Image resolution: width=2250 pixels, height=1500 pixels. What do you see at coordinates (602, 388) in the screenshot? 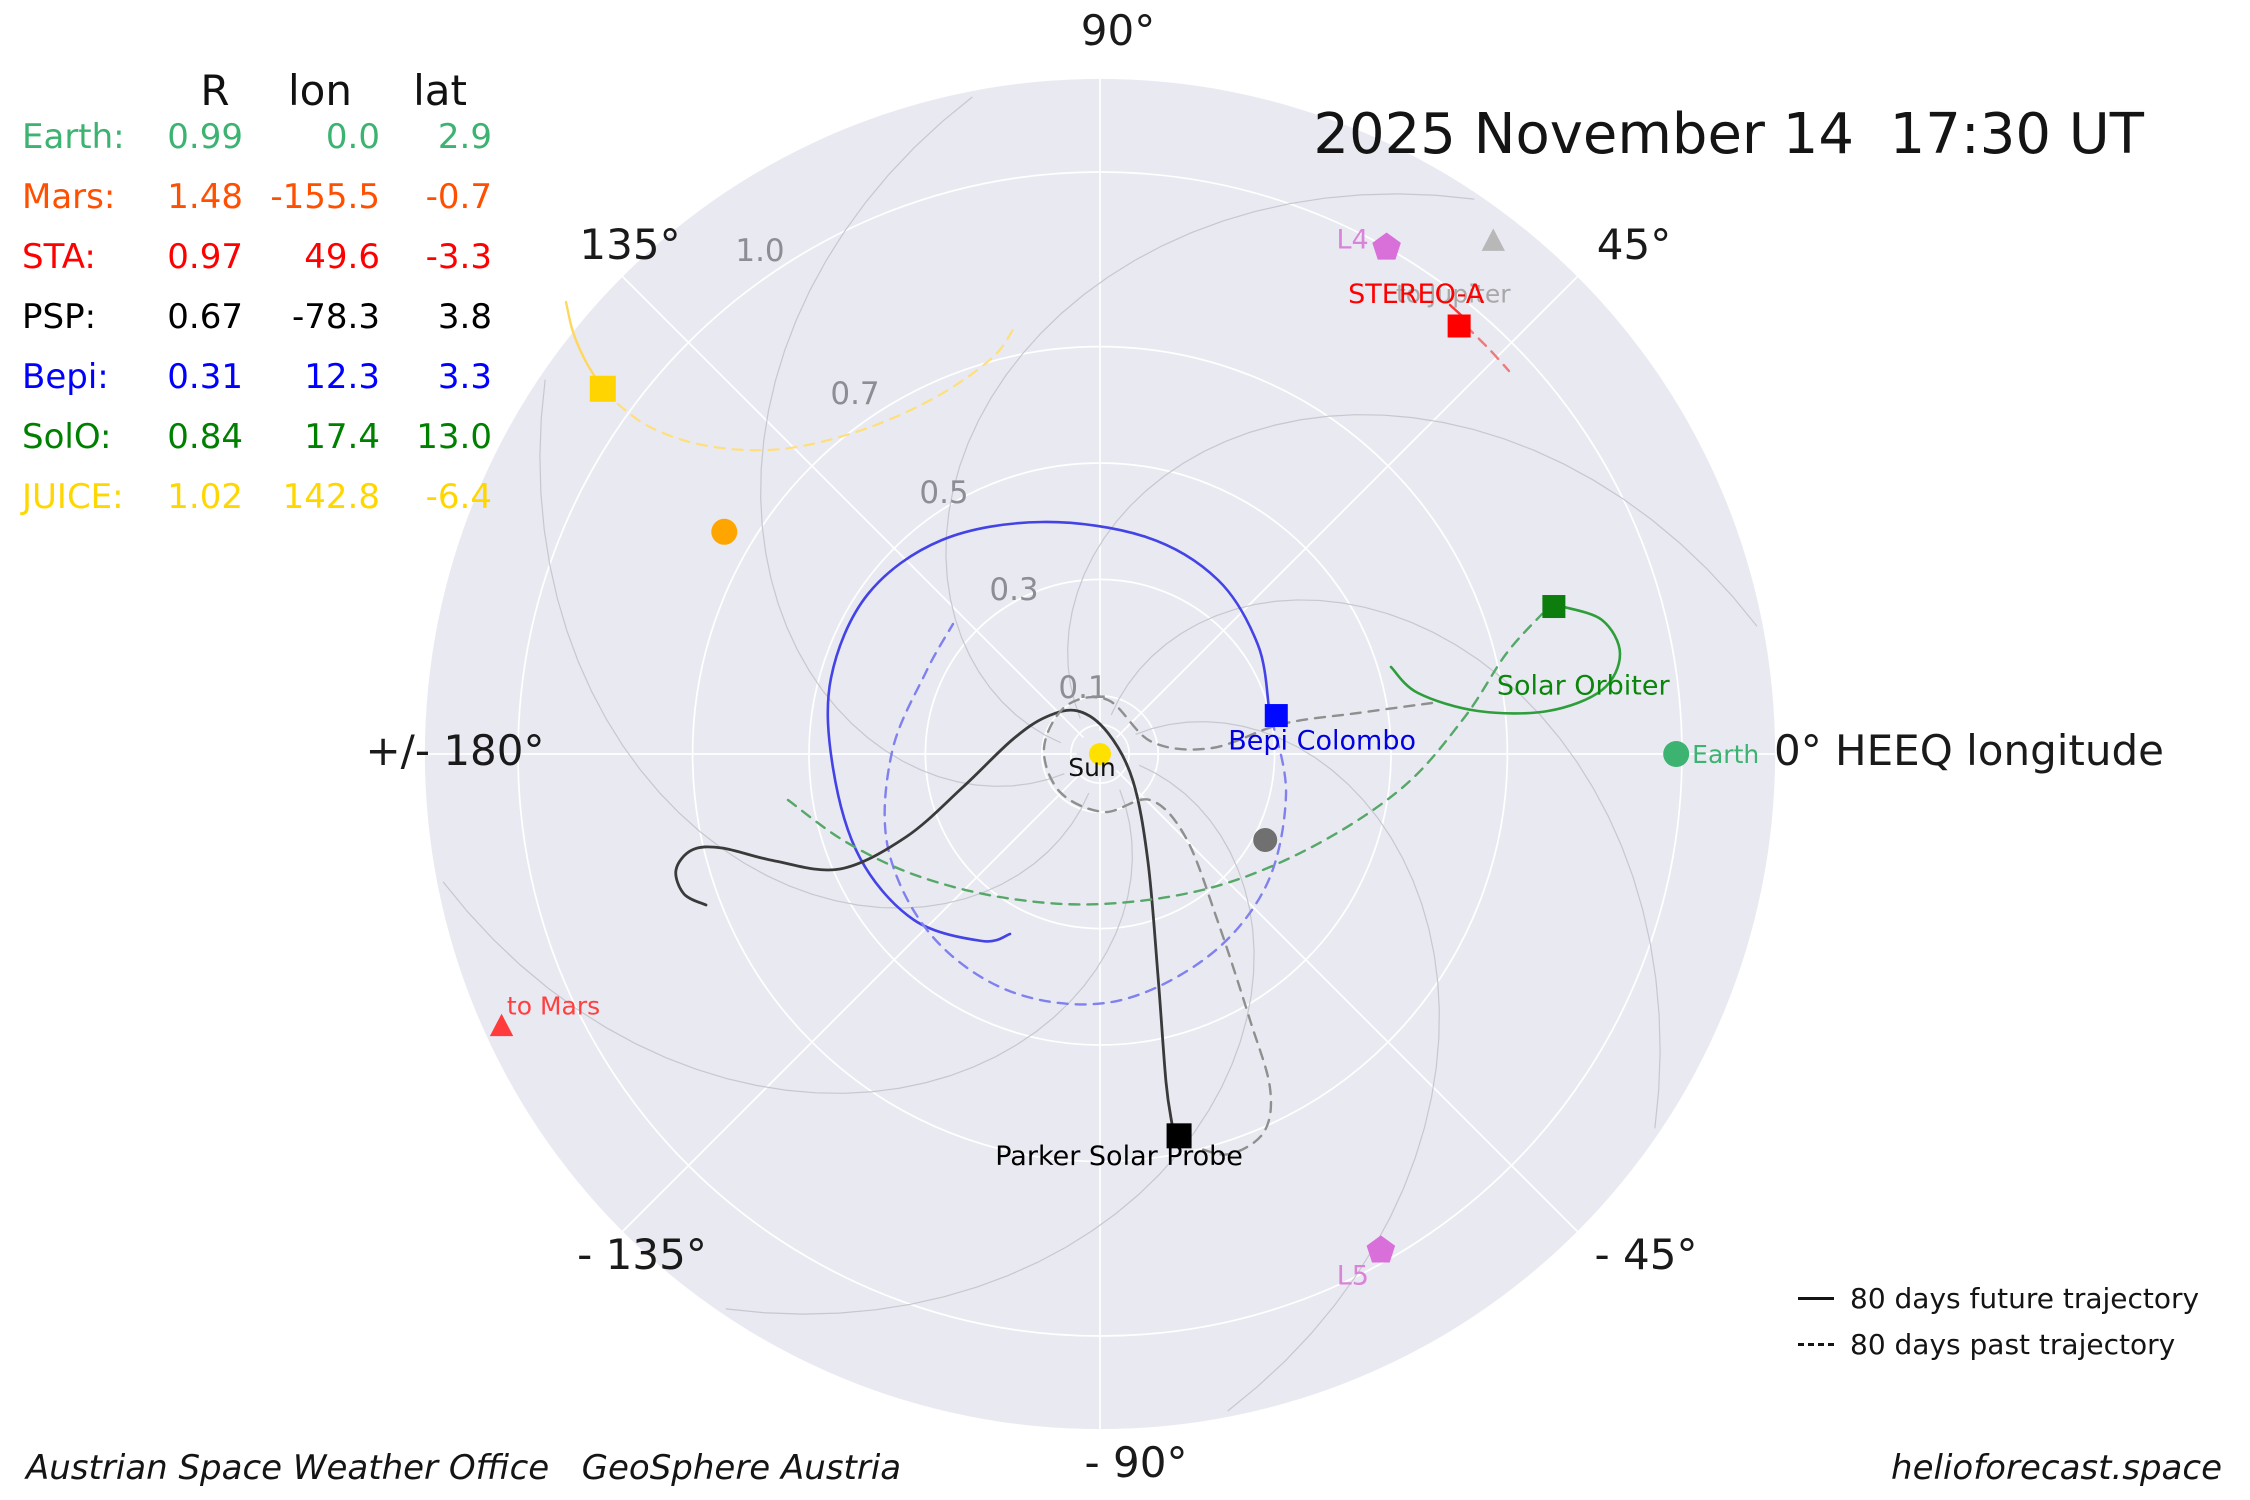
I see `juice-marker` at bounding box center [602, 388].